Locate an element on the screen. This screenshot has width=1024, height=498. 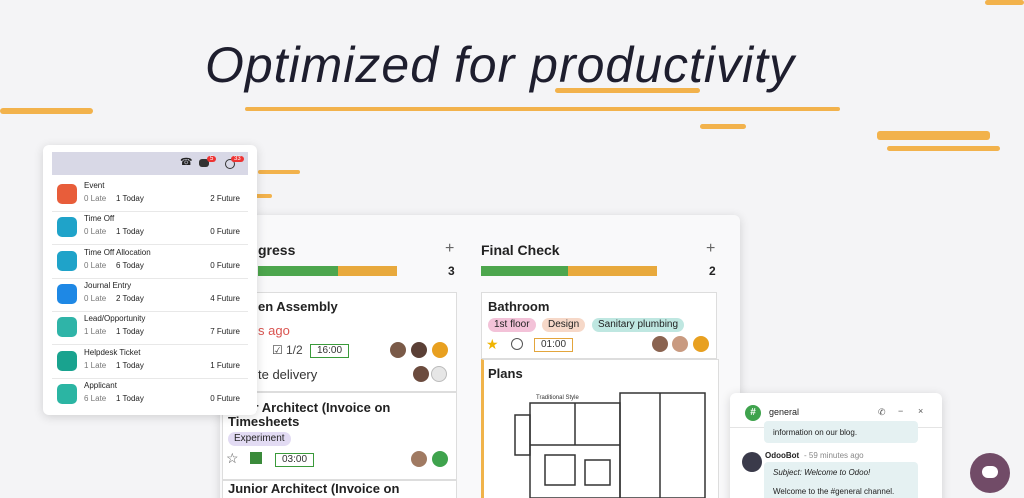
checklist: 1/2 is located at coordinates (294, 350).